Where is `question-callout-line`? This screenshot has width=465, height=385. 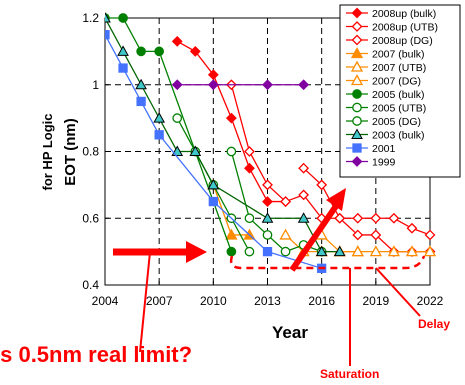 question-callout-line is located at coordinates (145, 302).